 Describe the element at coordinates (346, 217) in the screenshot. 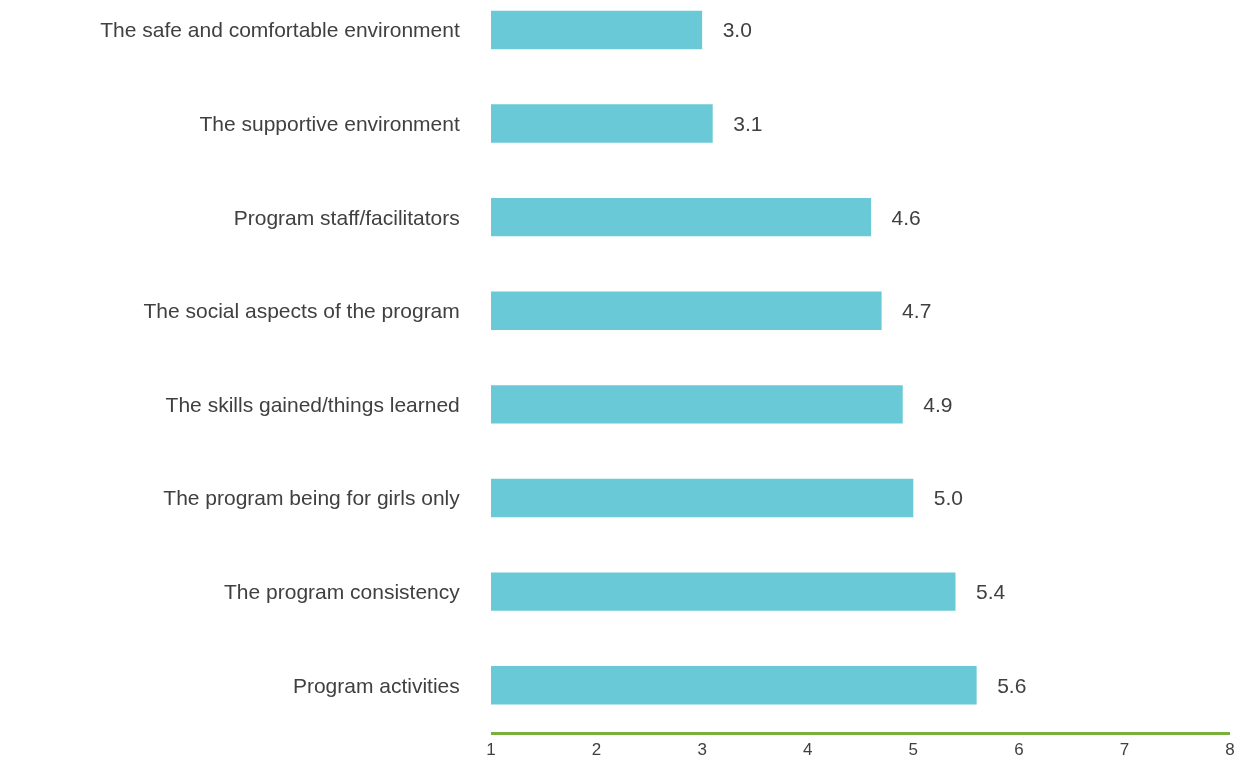

I see `y-tick-label: Program staff/facilitators` at that location.